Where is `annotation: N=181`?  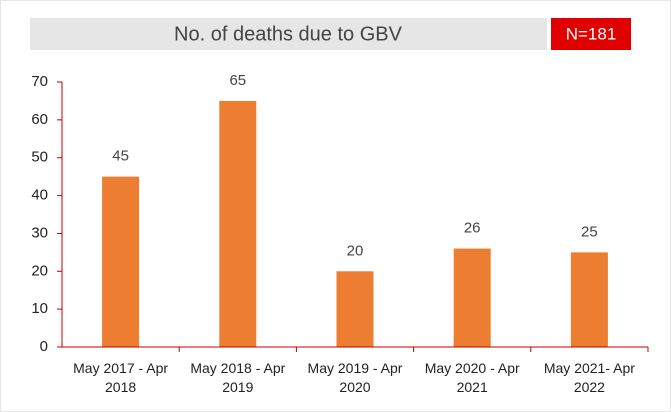
annotation: N=181 is located at coordinates (591, 33).